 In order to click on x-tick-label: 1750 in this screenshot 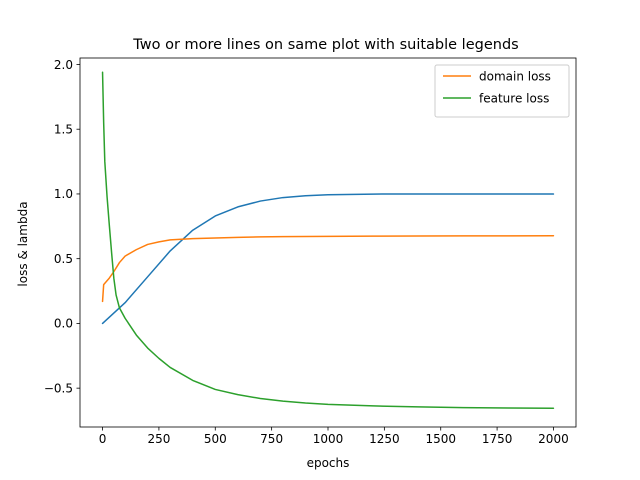, I will do `click(497, 439)`.